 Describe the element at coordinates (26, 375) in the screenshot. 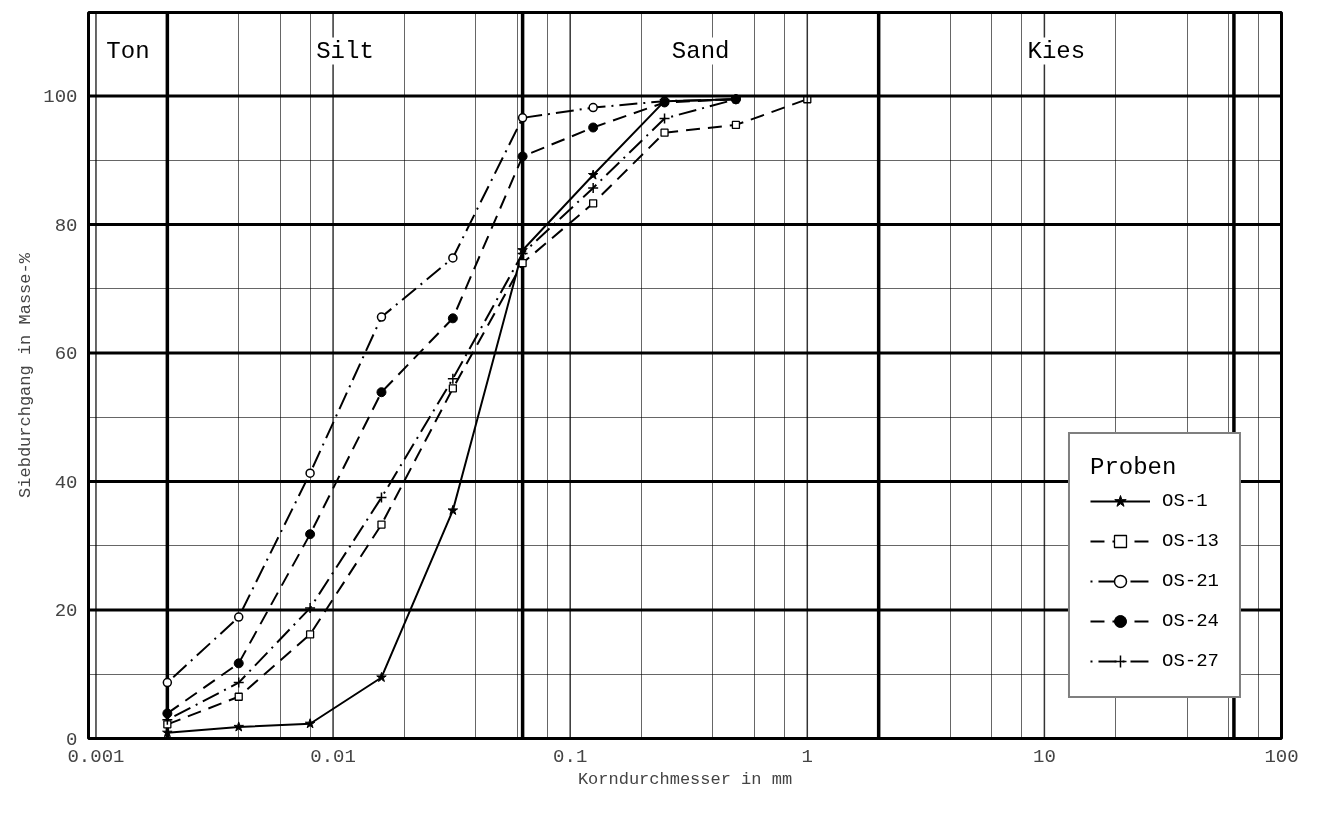

I see `y-axis-title: Siebdurchgang in Masse-%` at that location.